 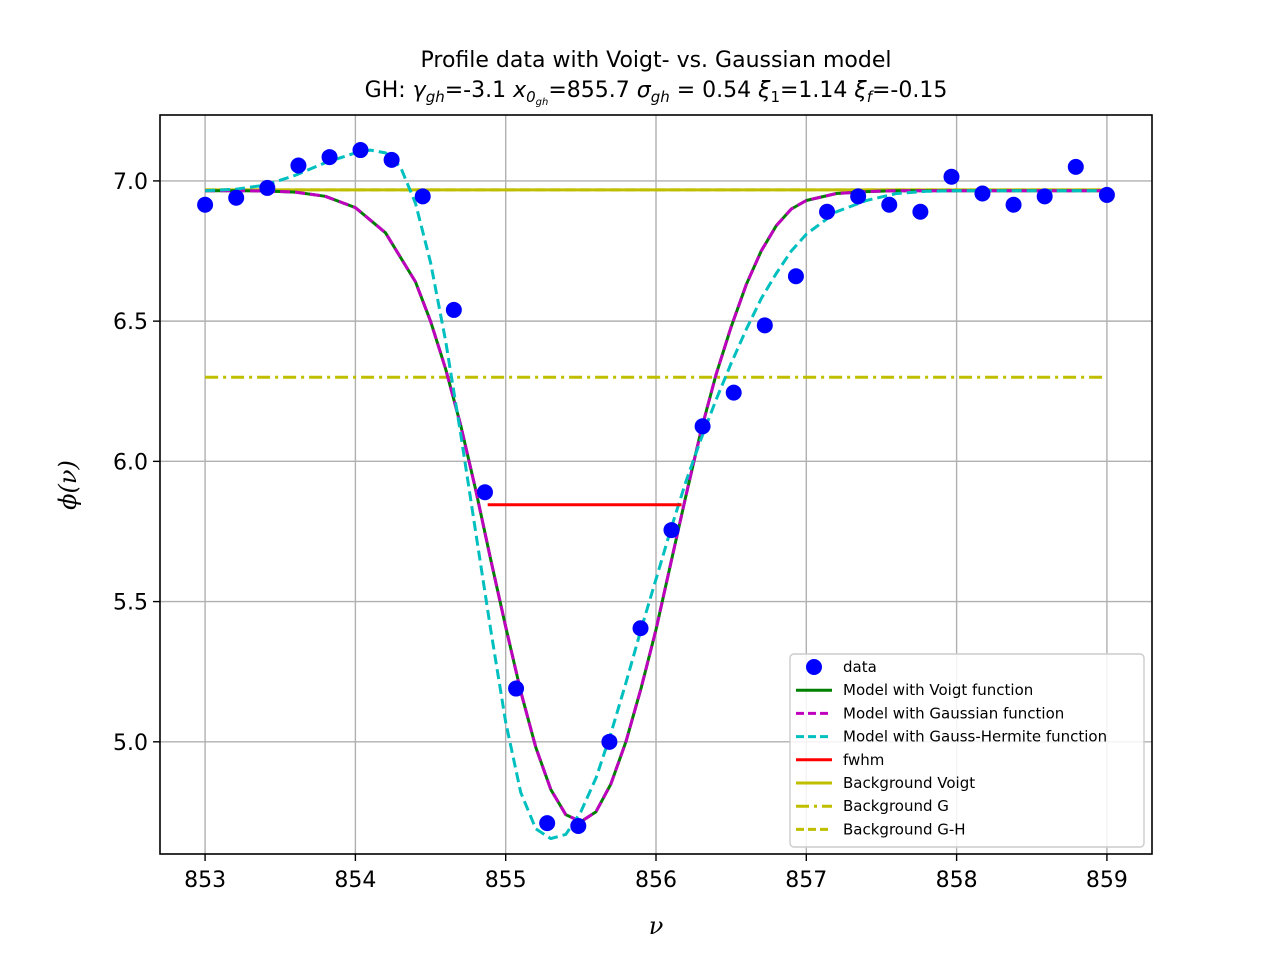 What do you see at coordinates (1107, 880) in the screenshot?
I see `x-tick-label: 859` at bounding box center [1107, 880].